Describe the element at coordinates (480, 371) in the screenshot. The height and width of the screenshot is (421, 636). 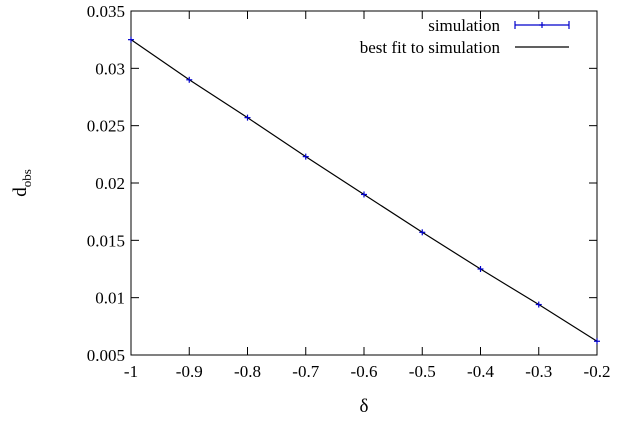
I see `x-tick-label: -0.4` at that location.